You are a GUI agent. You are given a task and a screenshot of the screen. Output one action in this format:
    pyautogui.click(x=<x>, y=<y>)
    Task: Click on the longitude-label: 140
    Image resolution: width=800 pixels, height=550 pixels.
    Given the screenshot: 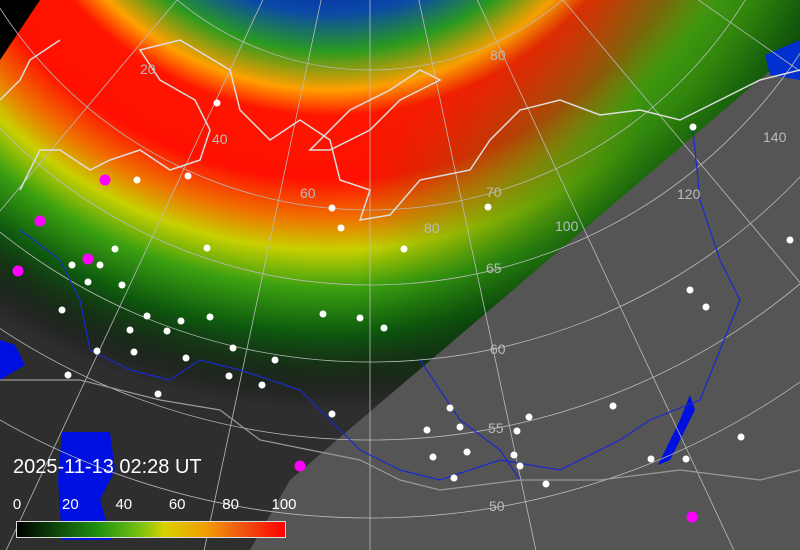 What is the action you would take?
    pyautogui.click(x=775, y=137)
    